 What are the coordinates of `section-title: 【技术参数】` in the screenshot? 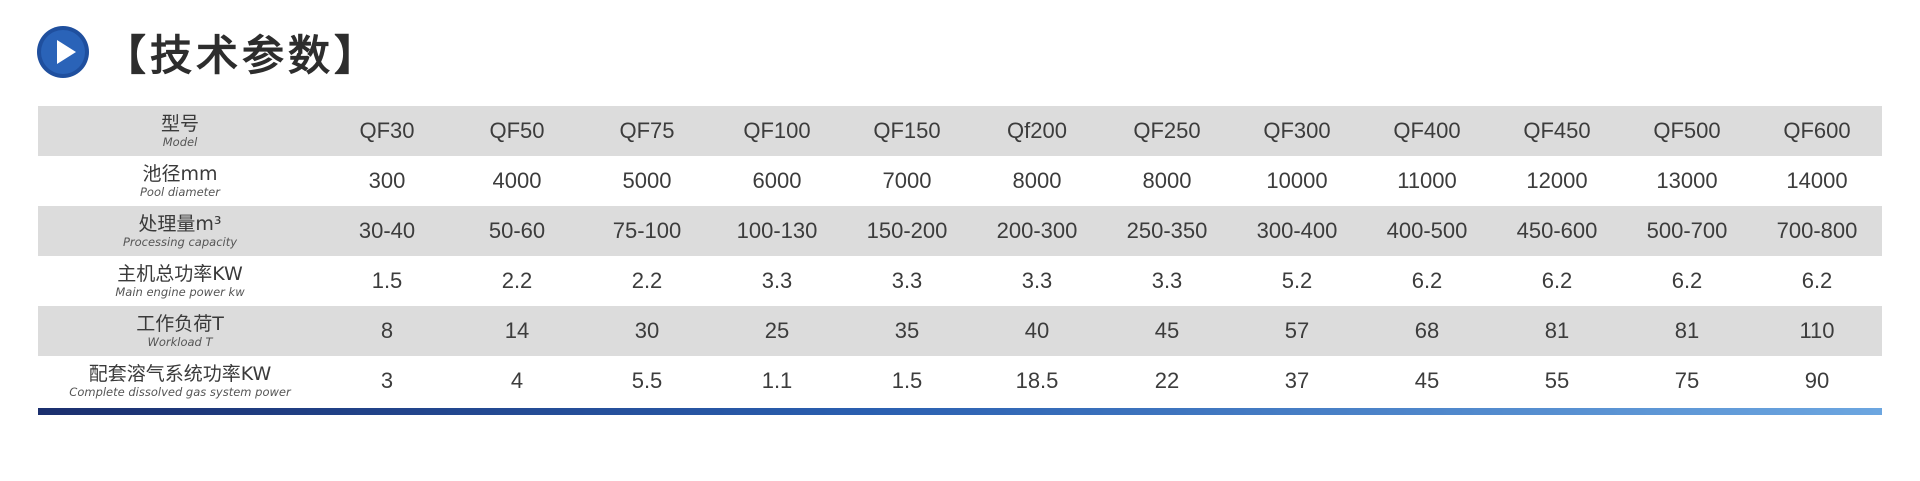 It's located at (242, 55).